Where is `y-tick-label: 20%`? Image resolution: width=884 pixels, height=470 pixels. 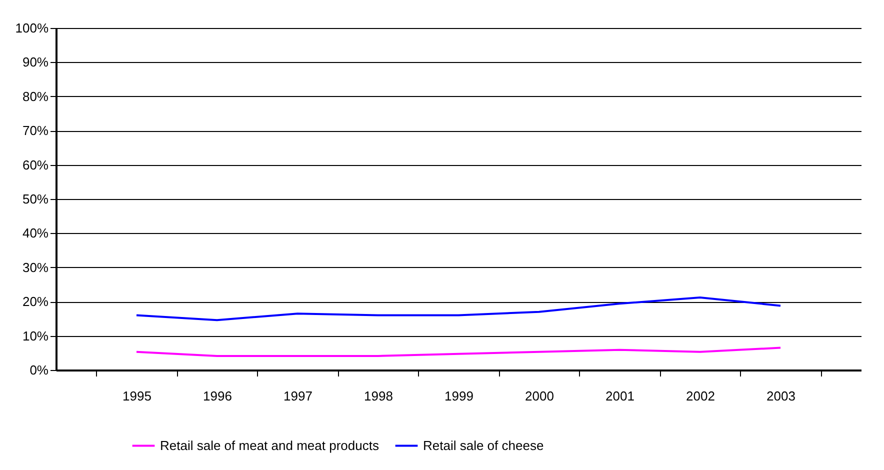 y-tick-label: 20% is located at coordinates (35, 302).